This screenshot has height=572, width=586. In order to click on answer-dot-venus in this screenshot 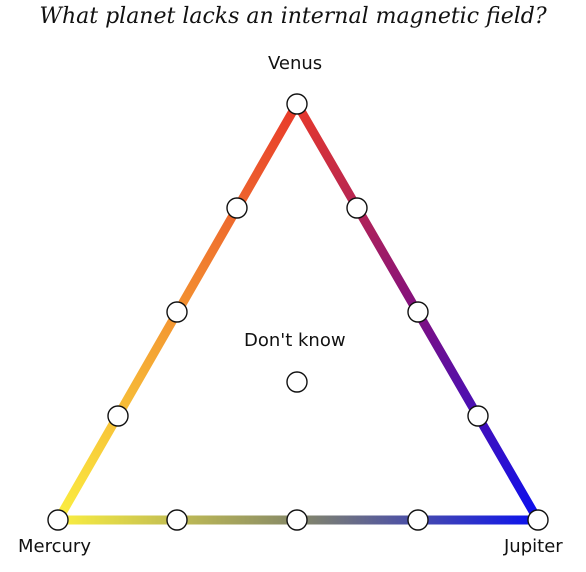, I will do `click(297, 104)`.